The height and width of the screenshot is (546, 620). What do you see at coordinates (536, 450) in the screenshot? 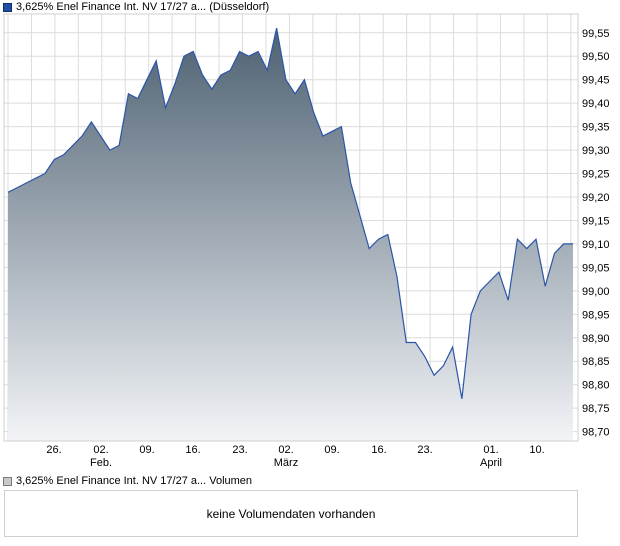
I see `x-tick-label: 10.` at bounding box center [536, 450].